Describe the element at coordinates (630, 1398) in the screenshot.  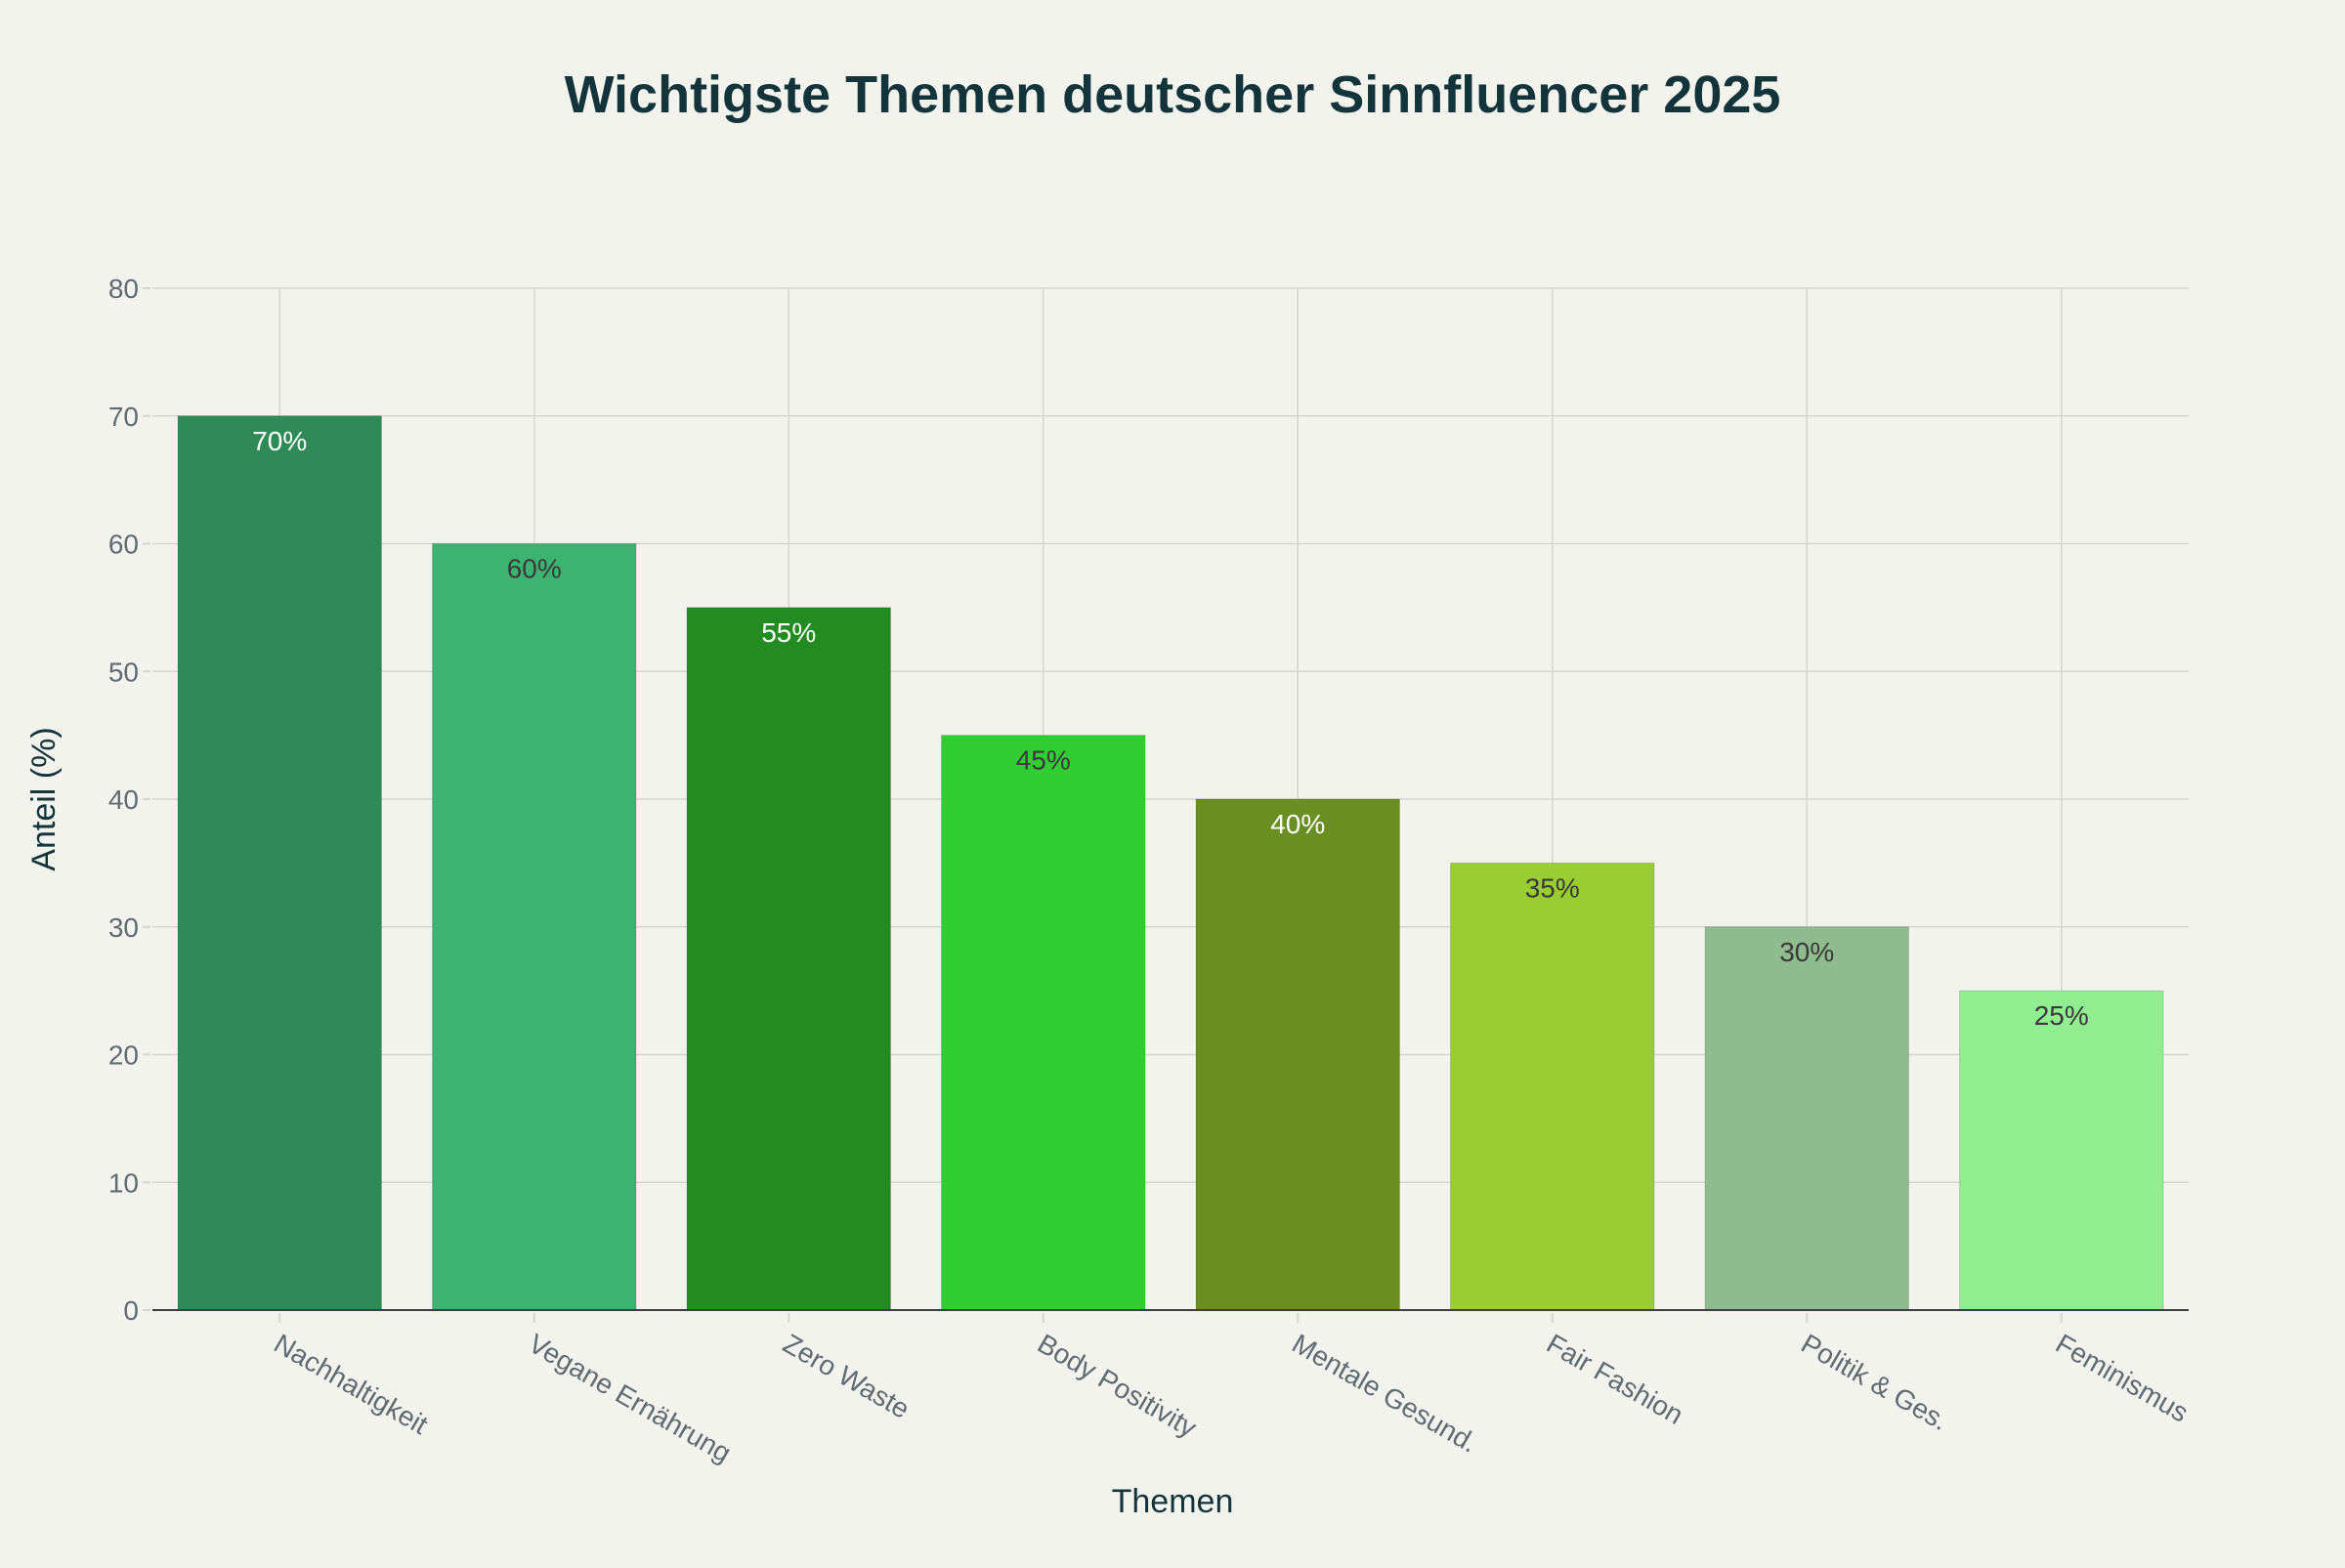
I see `x-tick-label: Vegane Ernährung` at that location.